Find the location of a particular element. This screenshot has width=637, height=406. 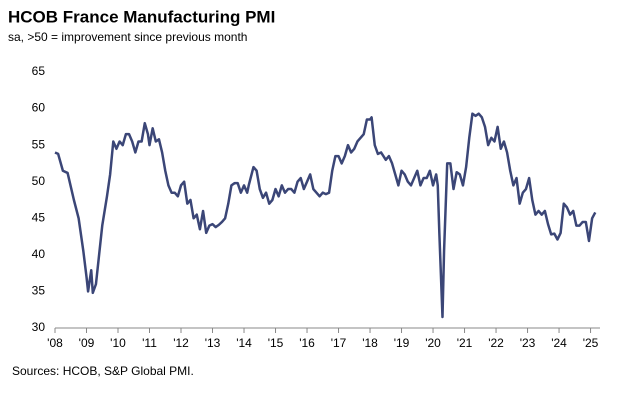

x-tick-label: '21 is located at coordinates (465, 343).